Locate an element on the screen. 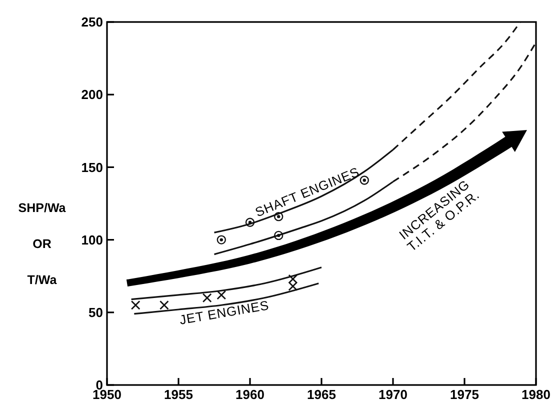 This screenshot has width=557, height=404. x-tick-label: 1975 is located at coordinates (464, 394).